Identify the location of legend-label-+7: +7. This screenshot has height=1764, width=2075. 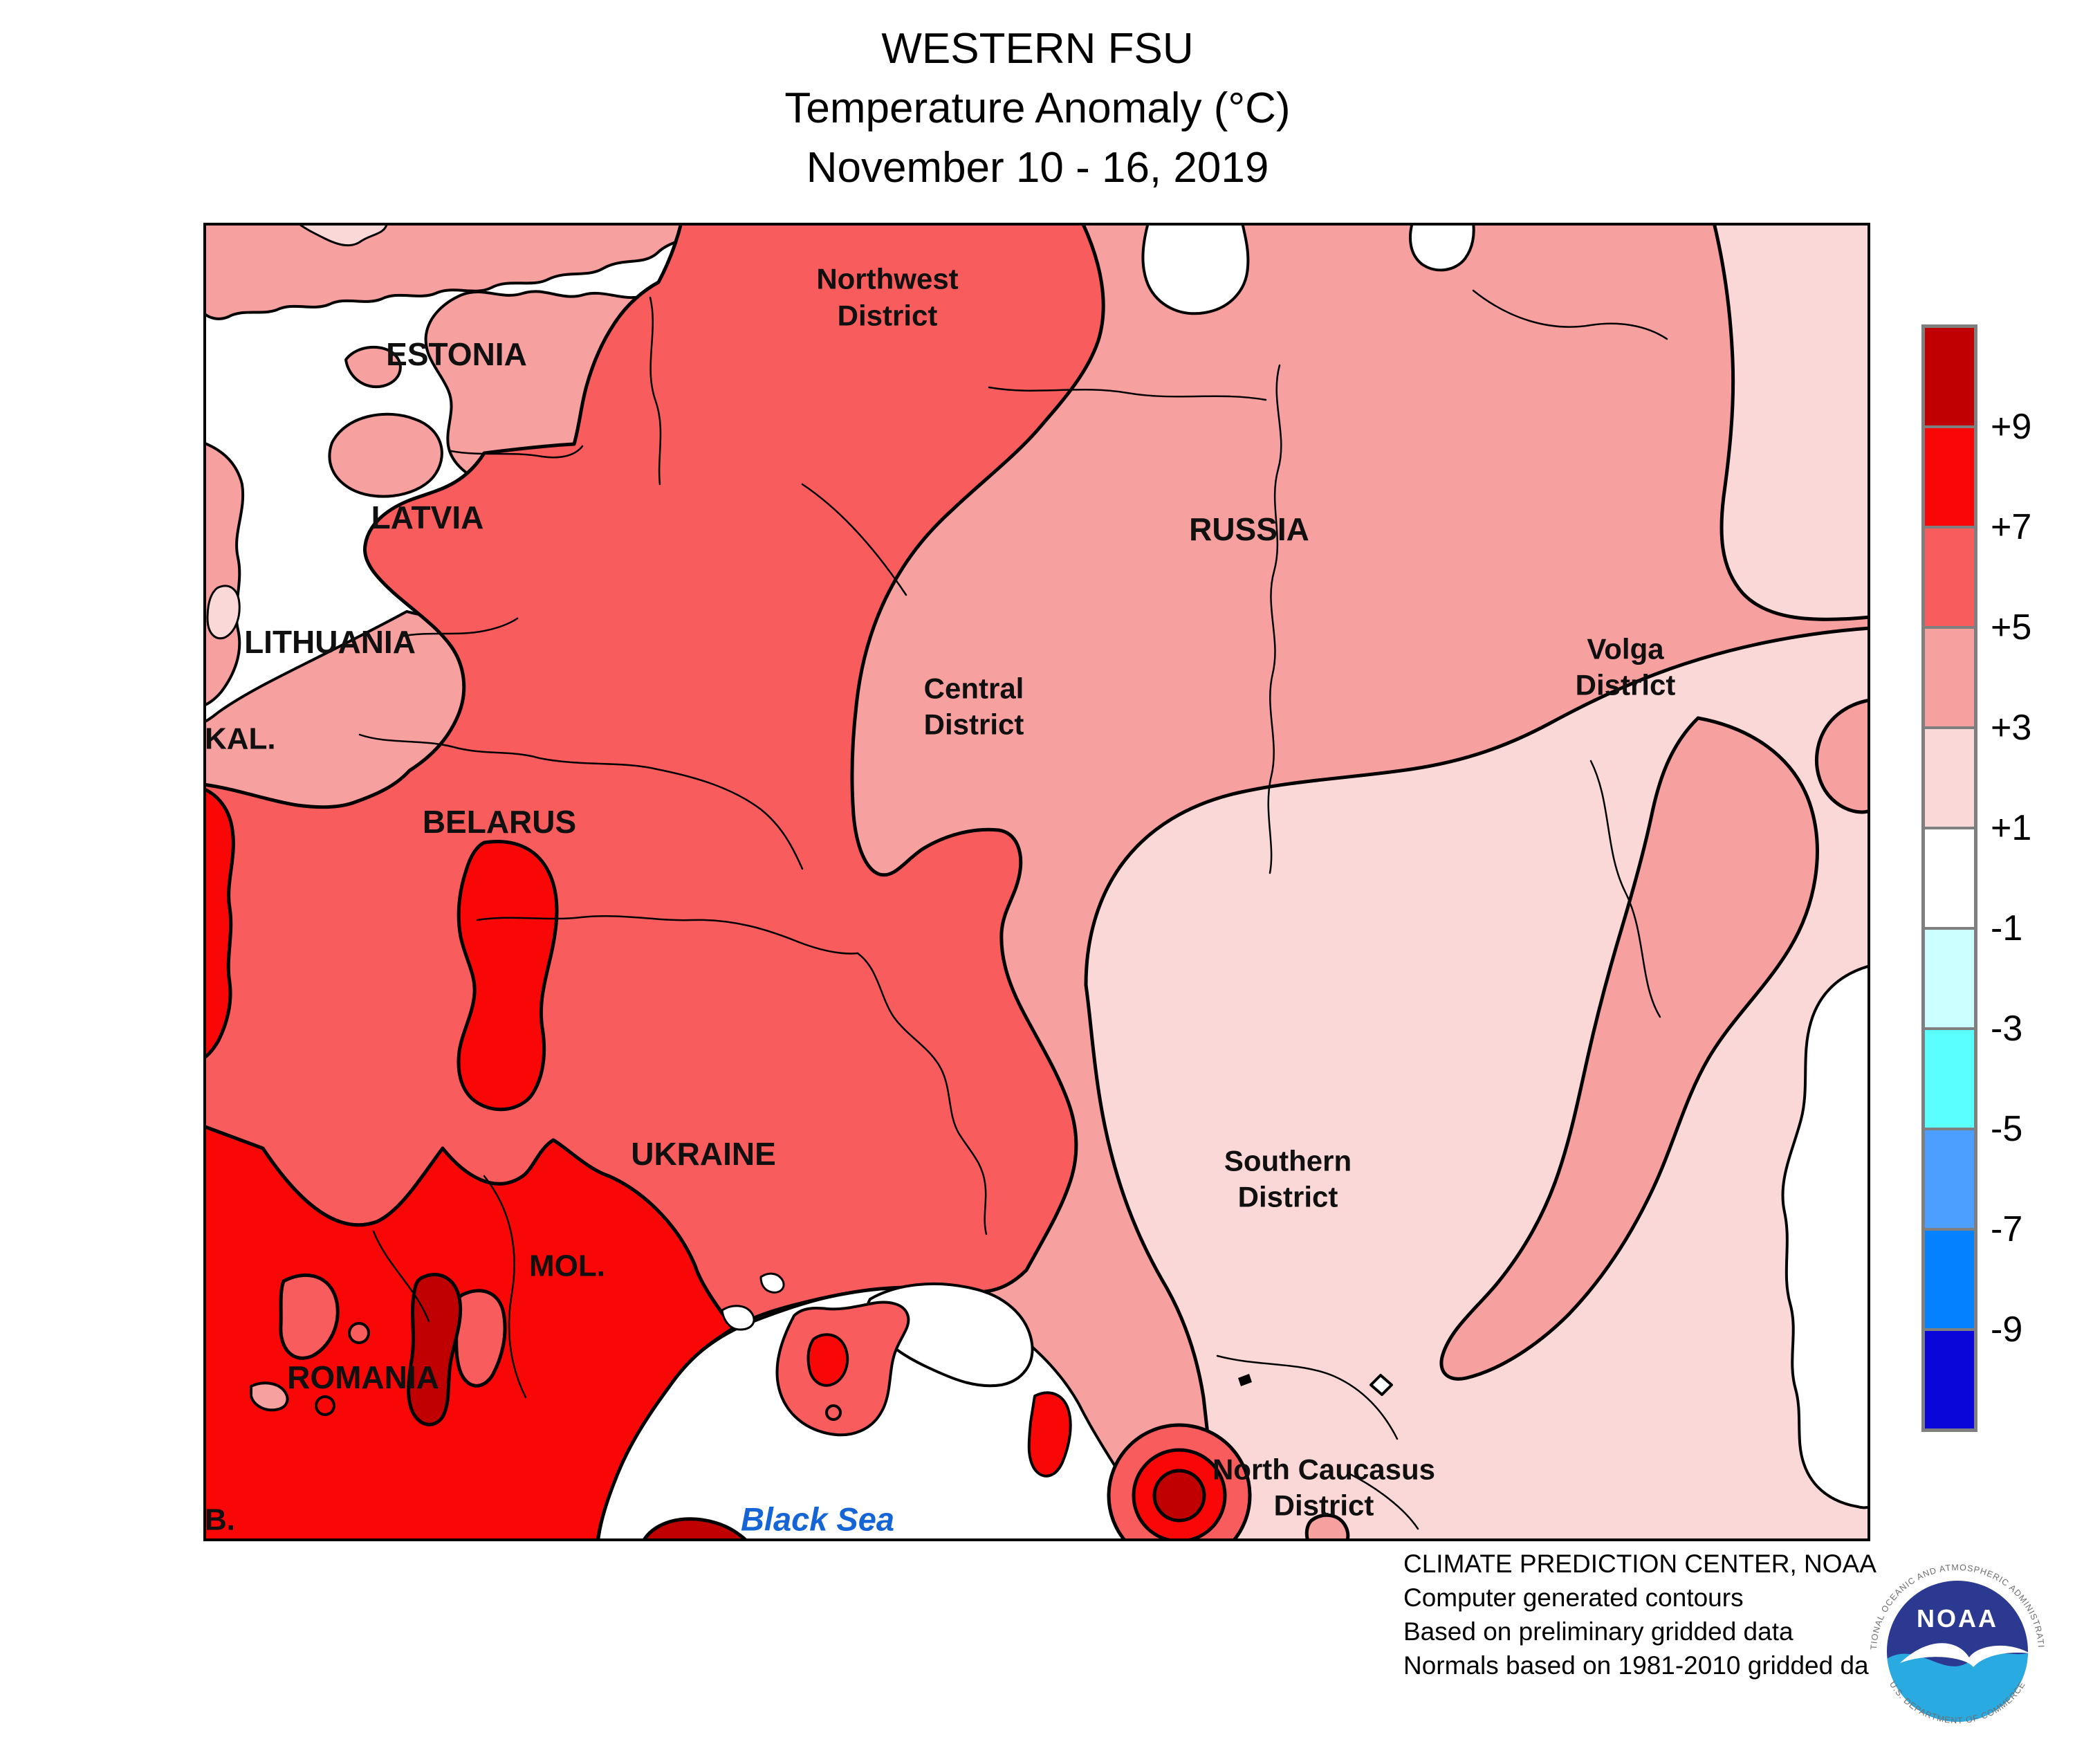
(2011, 527).